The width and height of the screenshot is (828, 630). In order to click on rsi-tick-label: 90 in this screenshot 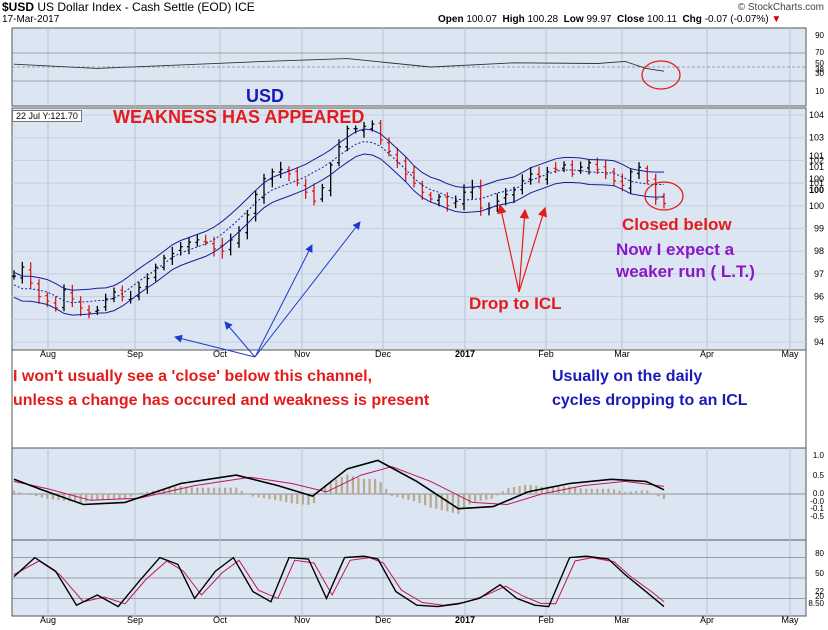, I will do `click(819, 35)`.